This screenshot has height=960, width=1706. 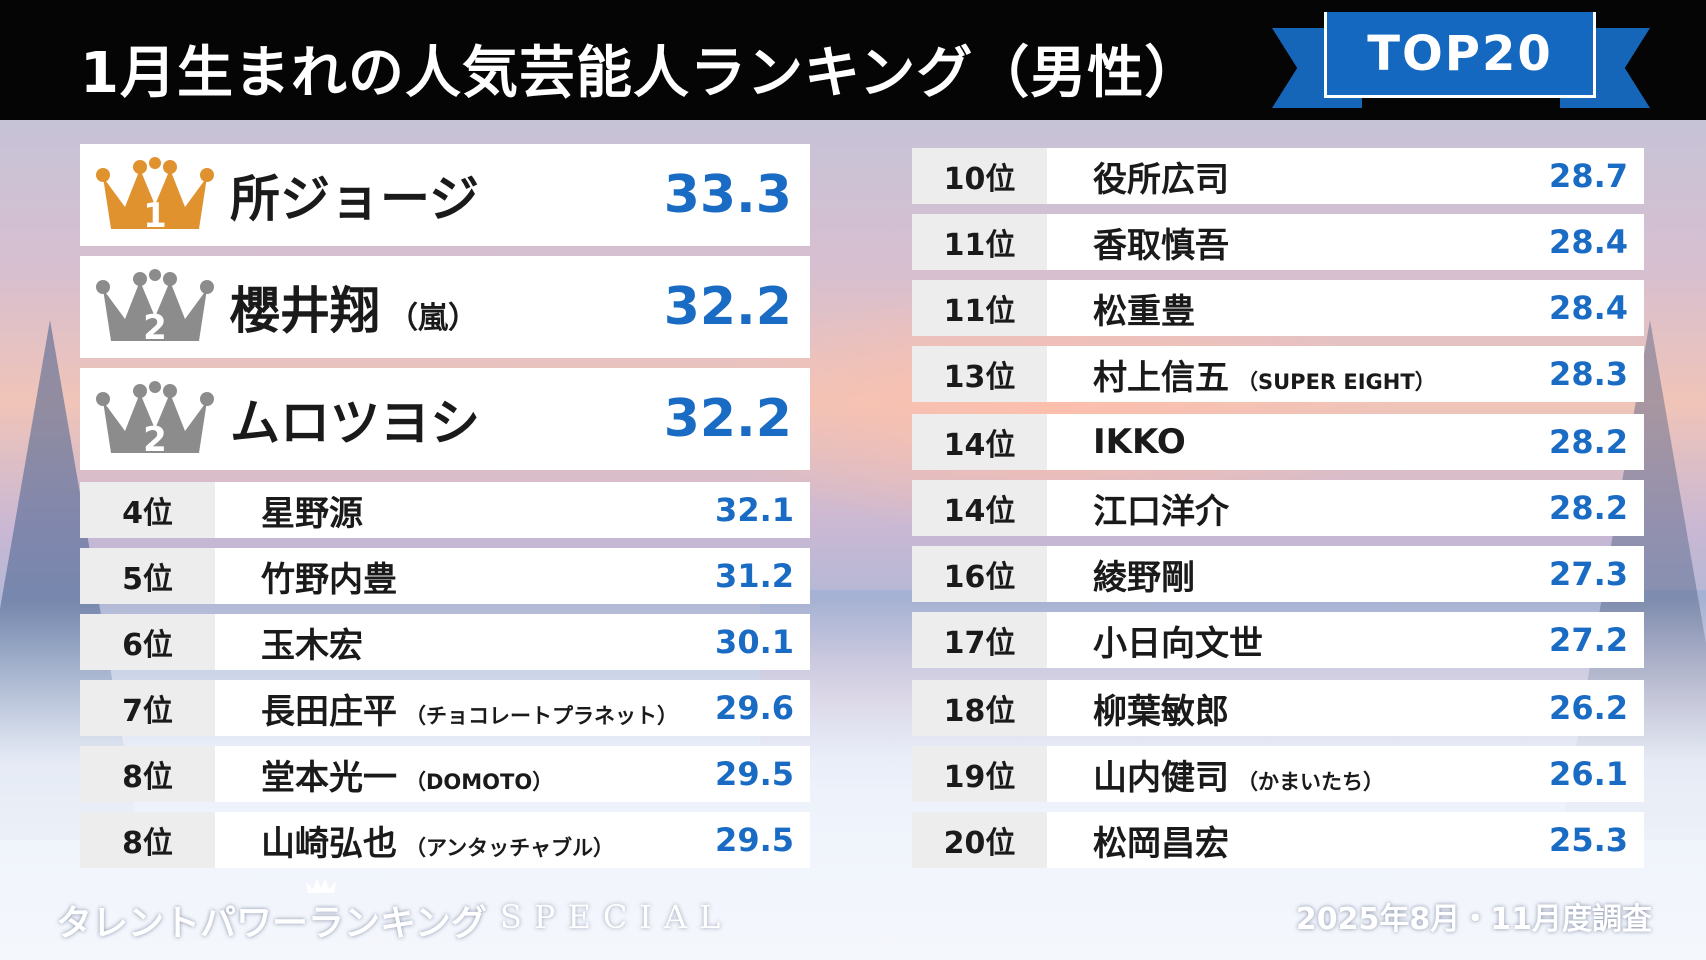 I want to click on ranking-name: 綾野剛, so click(x=1125, y=574).